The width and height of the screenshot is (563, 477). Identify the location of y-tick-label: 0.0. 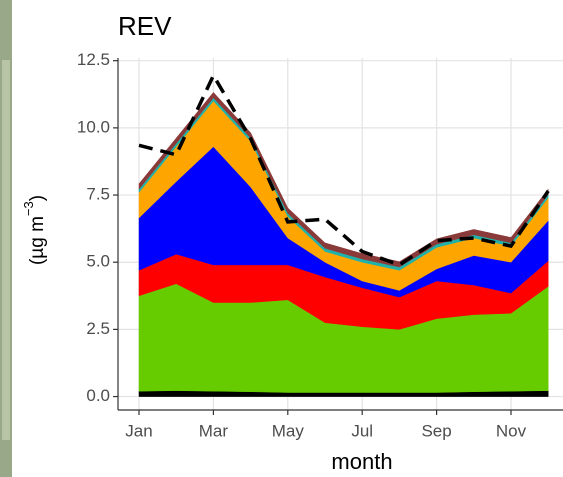
(98, 395).